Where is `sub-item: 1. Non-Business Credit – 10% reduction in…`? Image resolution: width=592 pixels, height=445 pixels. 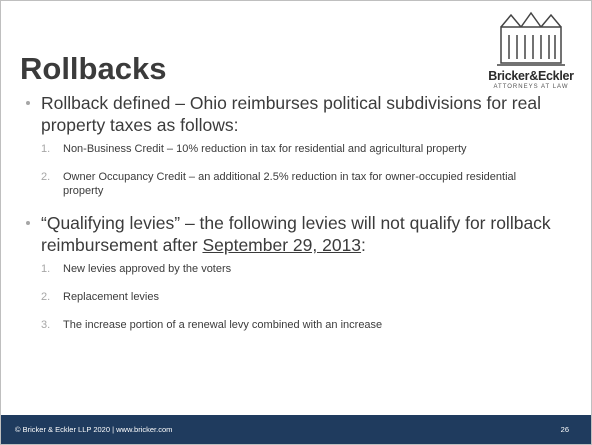
sub-item: 1. Non-Business Credit – 10% reduction in… is located at coordinates (278, 149).